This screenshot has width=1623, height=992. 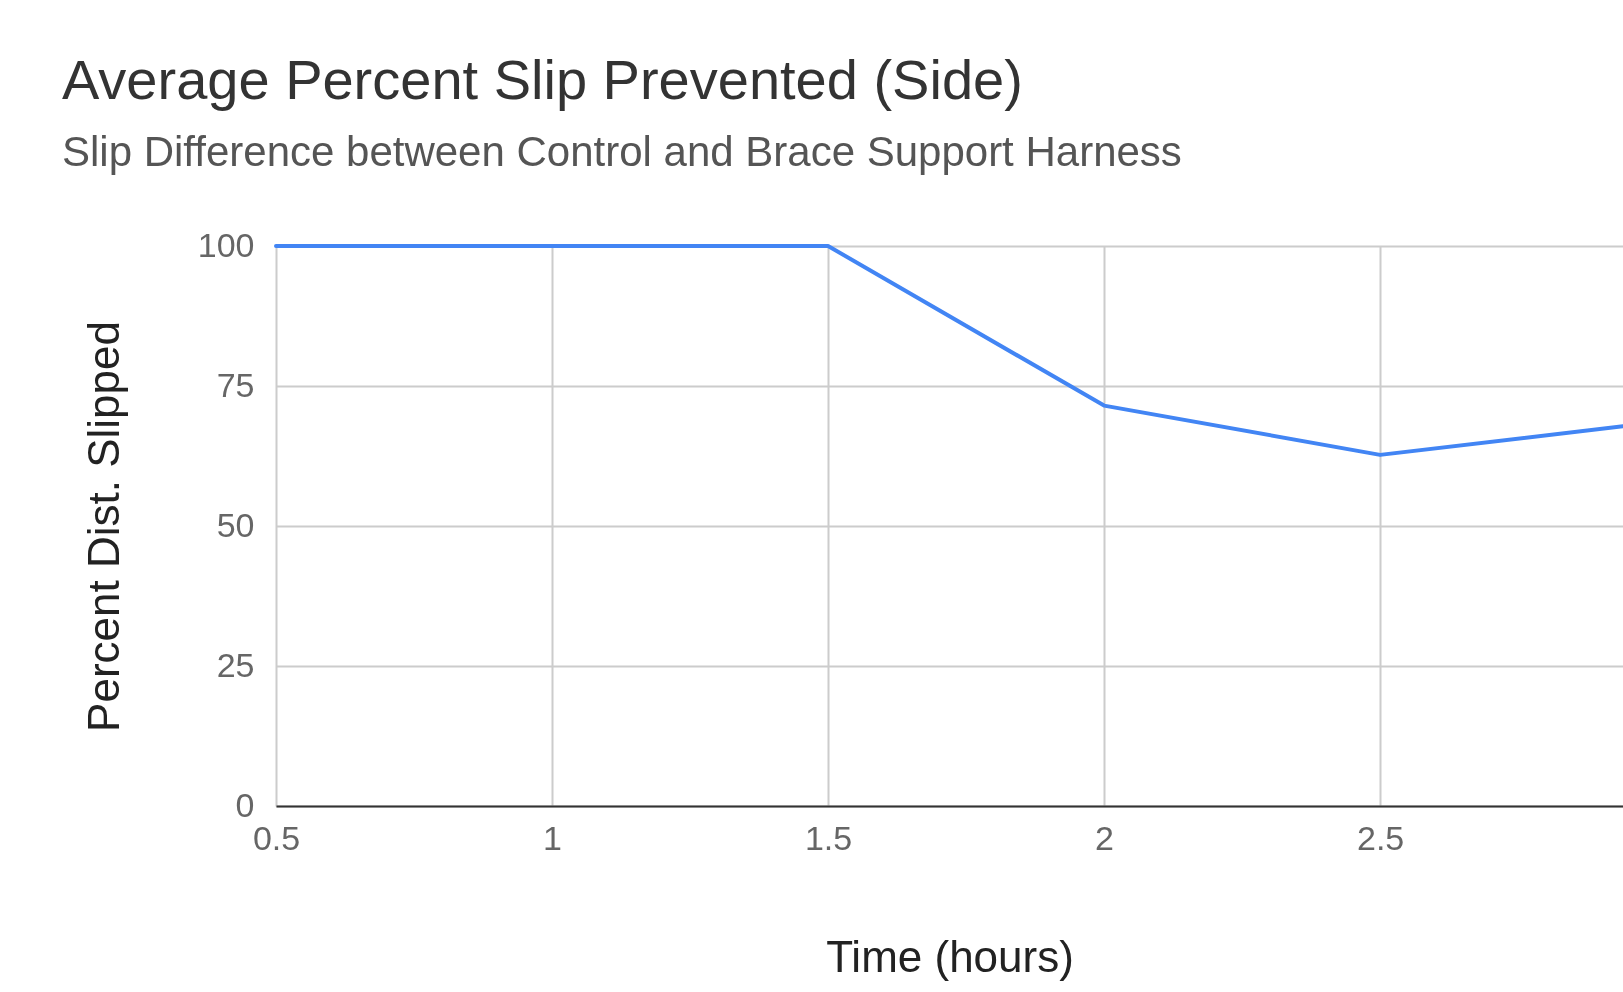 What do you see at coordinates (235, 524) in the screenshot?
I see `y-tick-label: 50` at bounding box center [235, 524].